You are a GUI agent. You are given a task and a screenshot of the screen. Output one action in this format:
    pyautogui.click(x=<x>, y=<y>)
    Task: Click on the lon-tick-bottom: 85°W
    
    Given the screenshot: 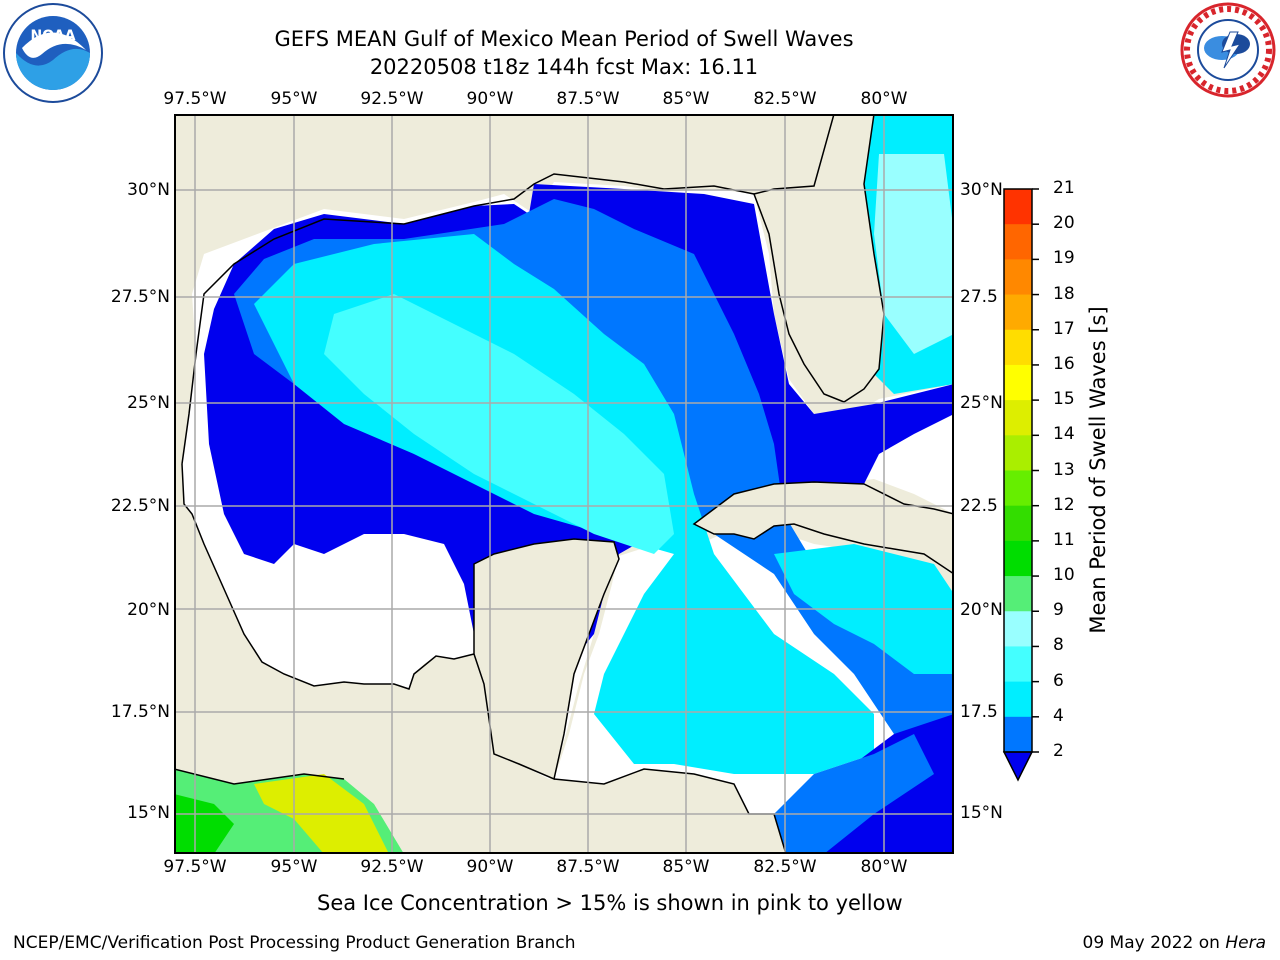 What is the action you would take?
    pyautogui.click(x=686, y=867)
    